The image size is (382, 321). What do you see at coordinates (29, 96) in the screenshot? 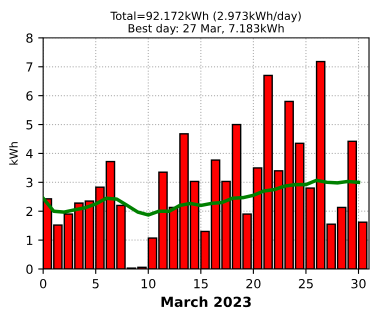
I see `y-tick-label: 6` at bounding box center [29, 96].